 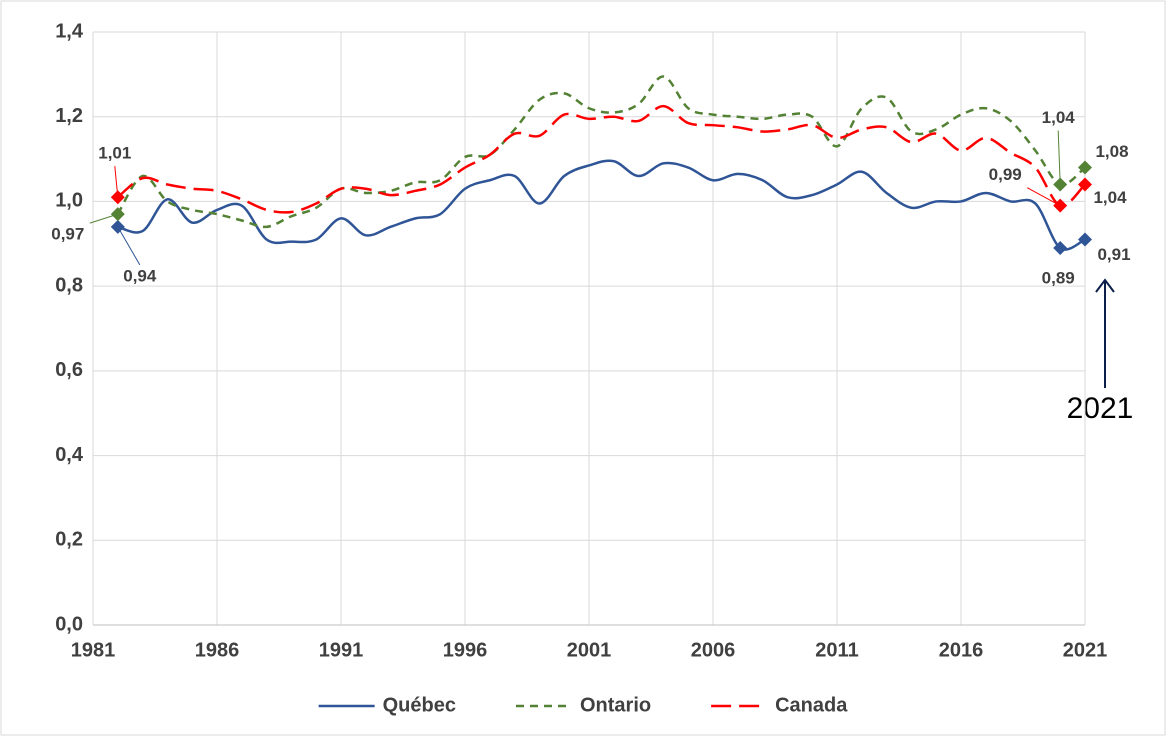 I want to click on data-label: 1,01, so click(x=114, y=153).